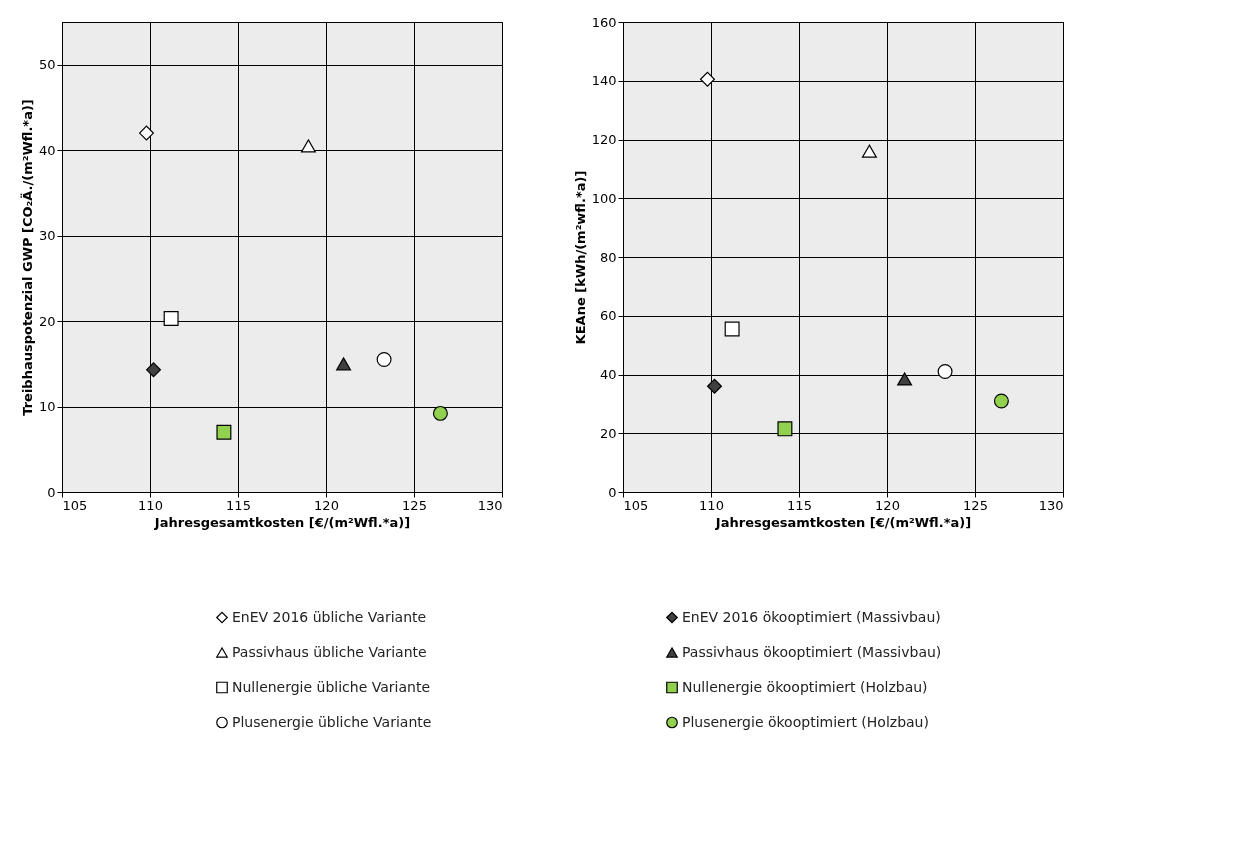  What do you see at coordinates (604, 198) in the screenshot?
I see `y-tick-label: 100` at bounding box center [604, 198].